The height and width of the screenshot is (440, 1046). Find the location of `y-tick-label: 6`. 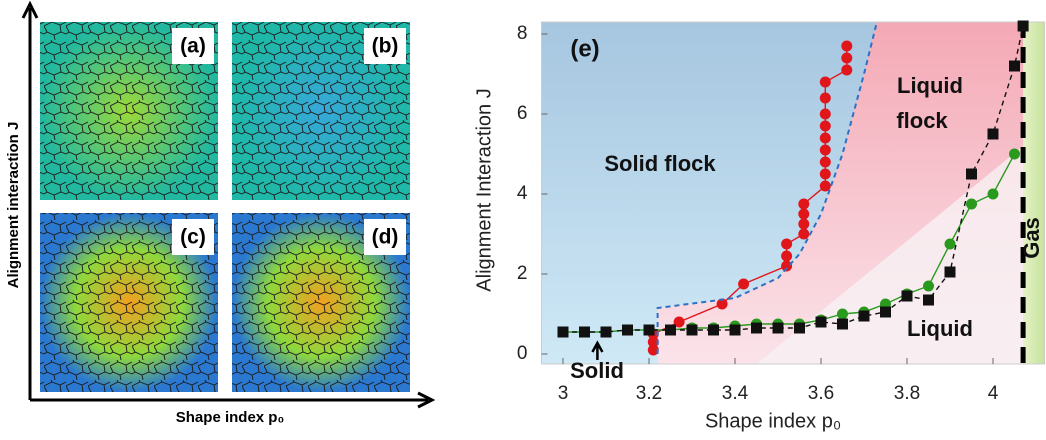

y-tick-label: 6 is located at coordinates (522, 113).